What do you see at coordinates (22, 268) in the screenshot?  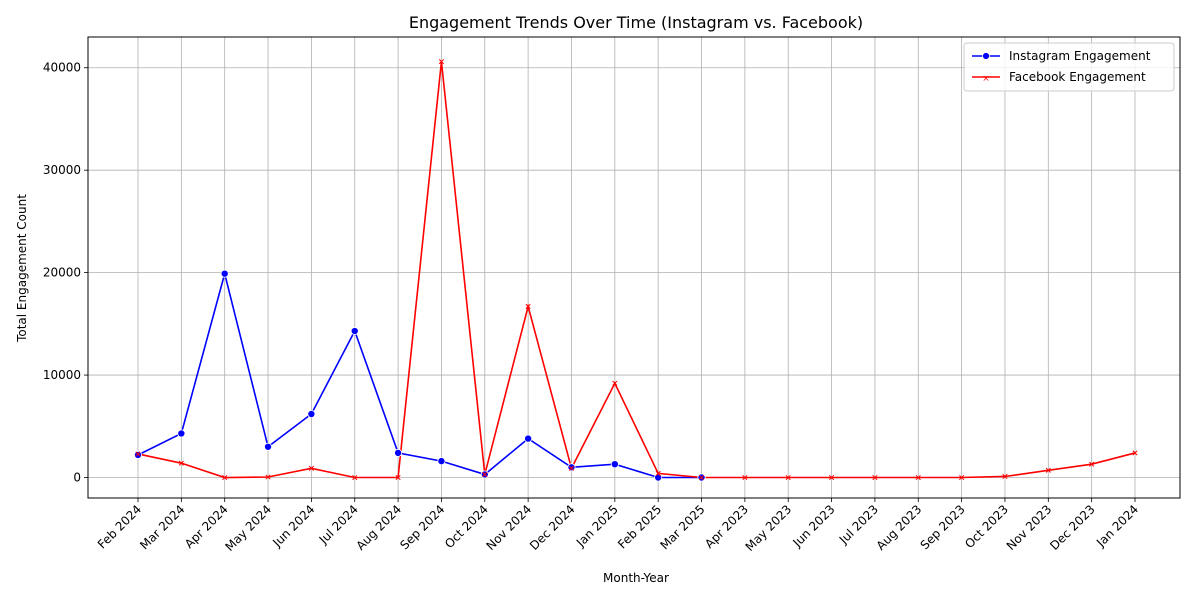 I see `y-axis-label: Total Engagement Count` at bounding box center [22, 268].